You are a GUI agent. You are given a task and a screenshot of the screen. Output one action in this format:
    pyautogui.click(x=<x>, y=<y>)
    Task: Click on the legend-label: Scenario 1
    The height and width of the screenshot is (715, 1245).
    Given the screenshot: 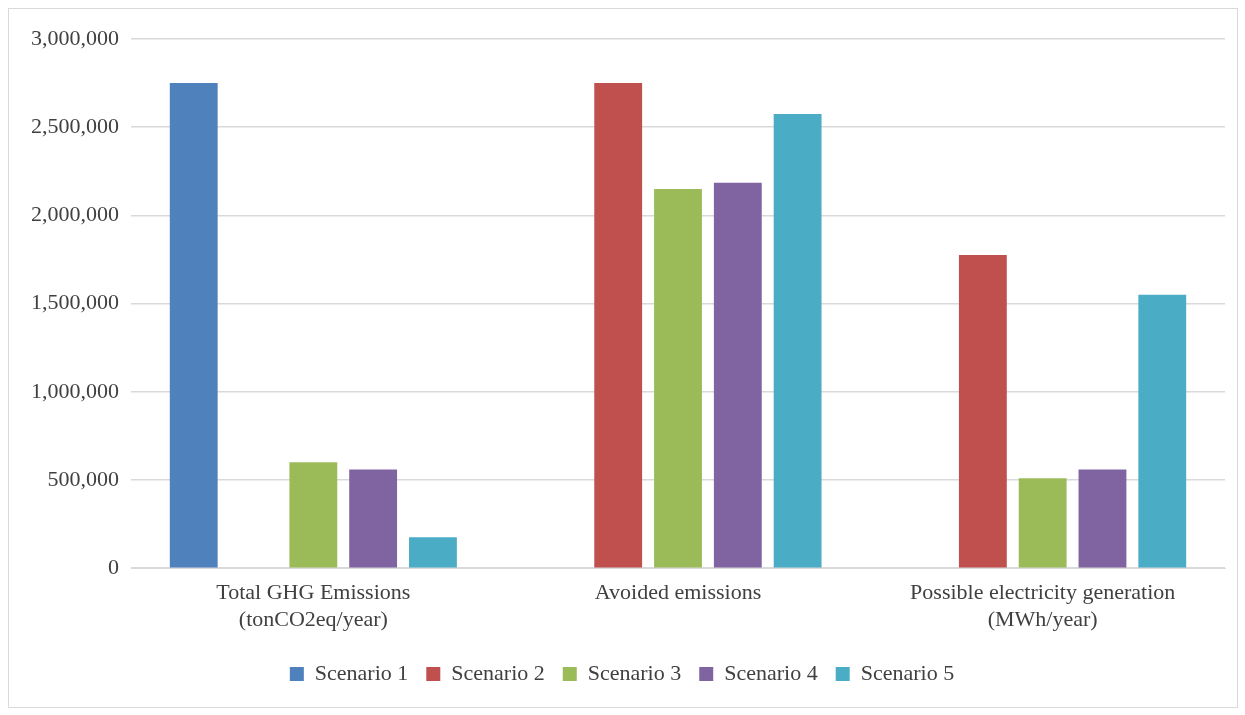 What is the action you would take?
    pyautogui.click(x=361, y=672)
    